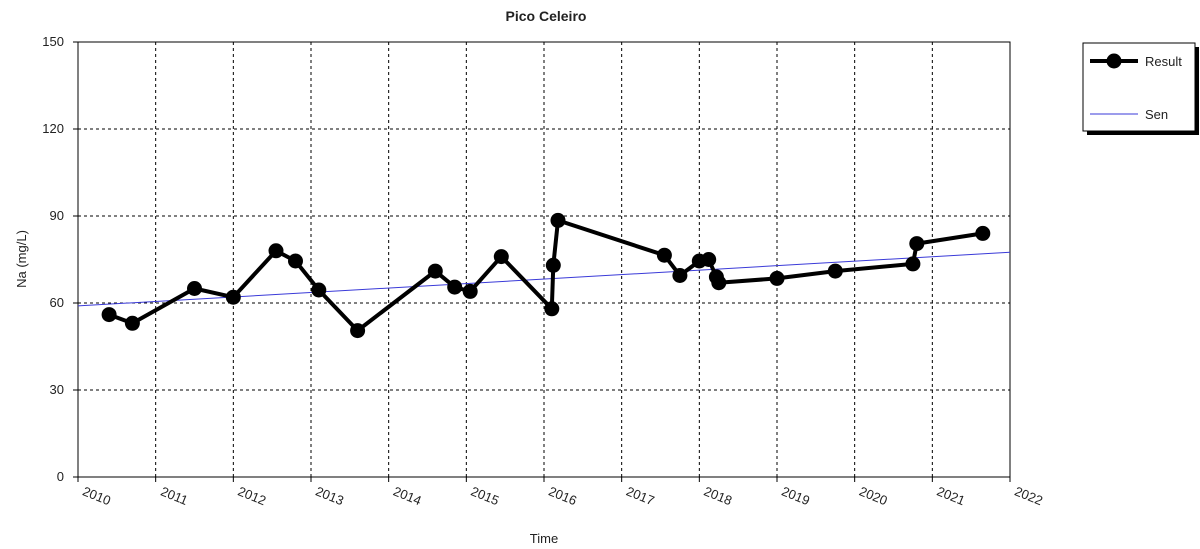  What do you see at coordinates (873, 495) in the screenshot?
I see `x-tick-label: 2020` at bounding box center [873, 495].